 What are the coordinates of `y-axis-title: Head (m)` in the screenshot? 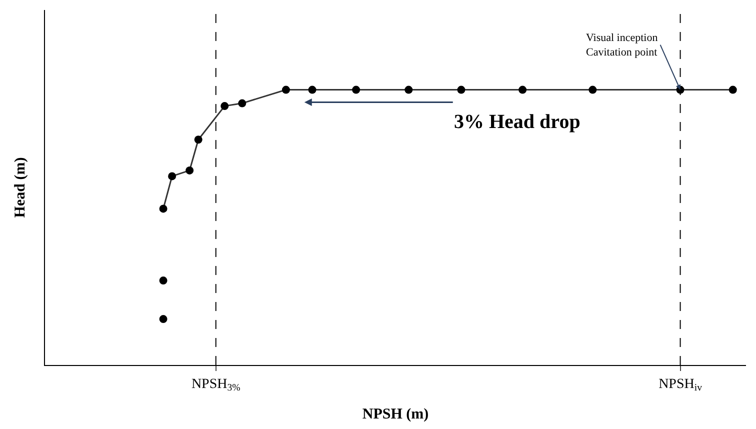 It's located at (20, 187).